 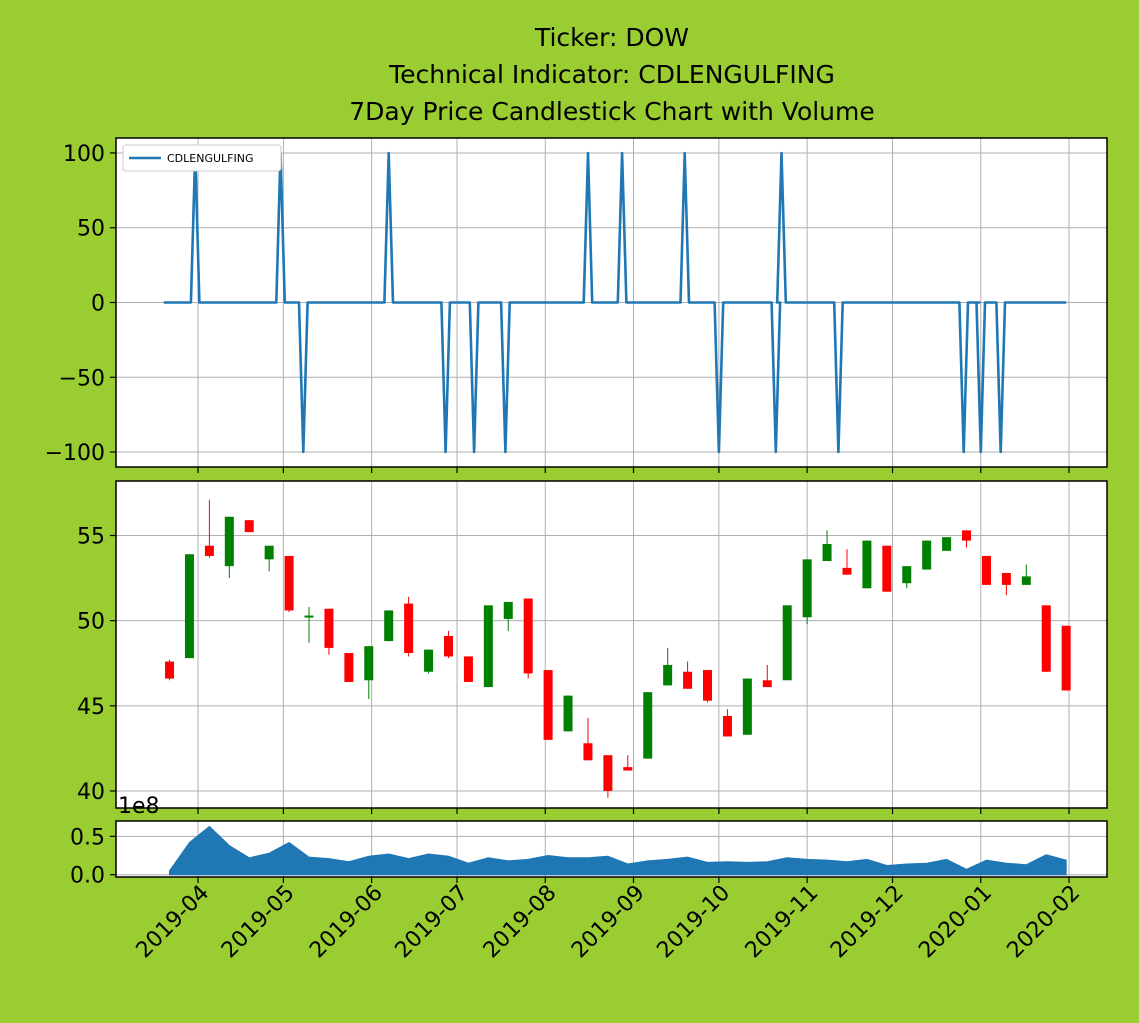 I want to click on volume-panel: 1e8, so click(x=609, y=838).